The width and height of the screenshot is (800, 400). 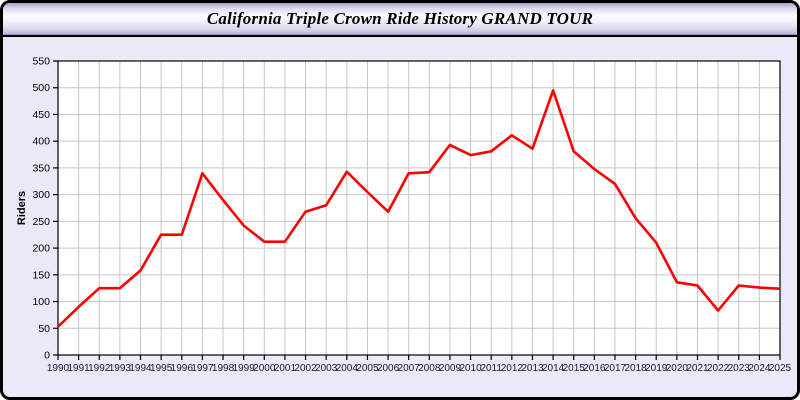 I want to click on x-axis-tick-label: 2019, so click(x=656, y=368).